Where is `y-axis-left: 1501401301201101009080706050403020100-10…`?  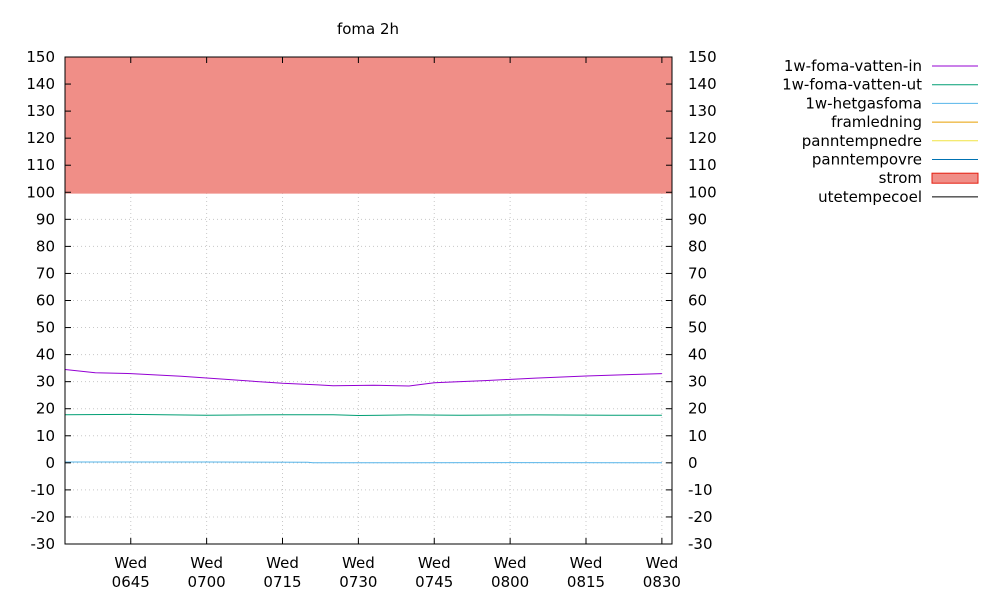
y-axis-left: 1501401301201101009080706050403020100-10… is located at coordinates (48, 300).